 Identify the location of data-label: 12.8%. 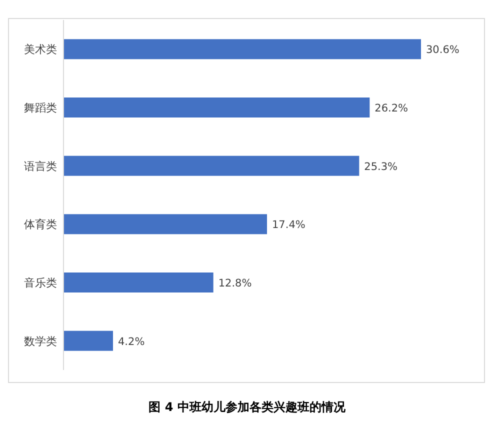
(235, 284).